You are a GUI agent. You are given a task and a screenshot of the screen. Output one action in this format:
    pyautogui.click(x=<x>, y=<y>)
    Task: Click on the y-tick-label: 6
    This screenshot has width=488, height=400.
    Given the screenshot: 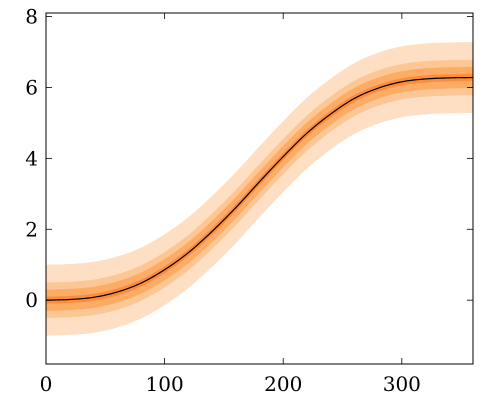 What is the action you would take?
    pyautogui.click(x=31, y=87)
    